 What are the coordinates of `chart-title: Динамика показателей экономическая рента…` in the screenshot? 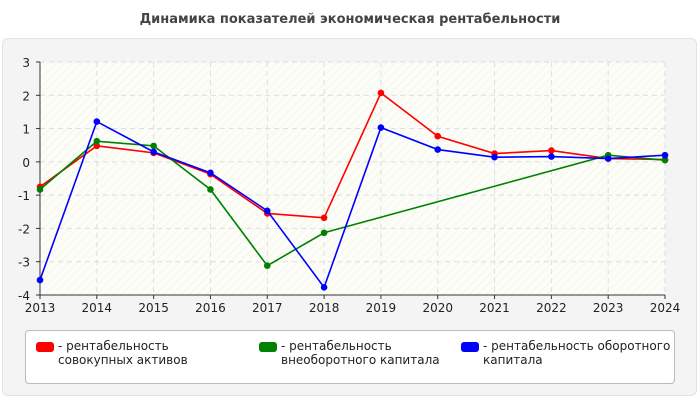 It's located at (350, 19).